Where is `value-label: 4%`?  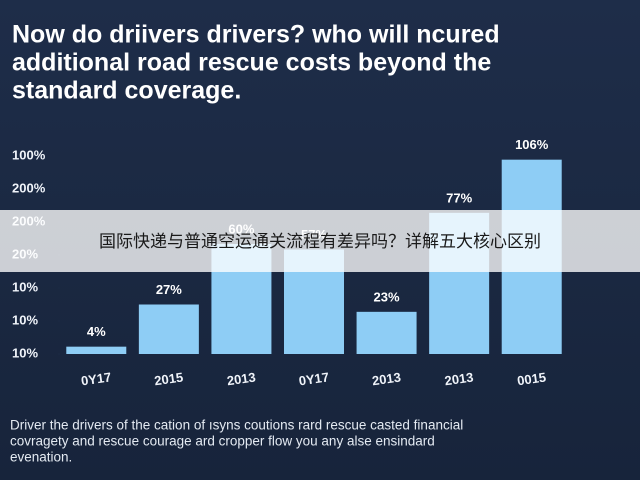 value-label: 4% is located at coordinates (96, 331).